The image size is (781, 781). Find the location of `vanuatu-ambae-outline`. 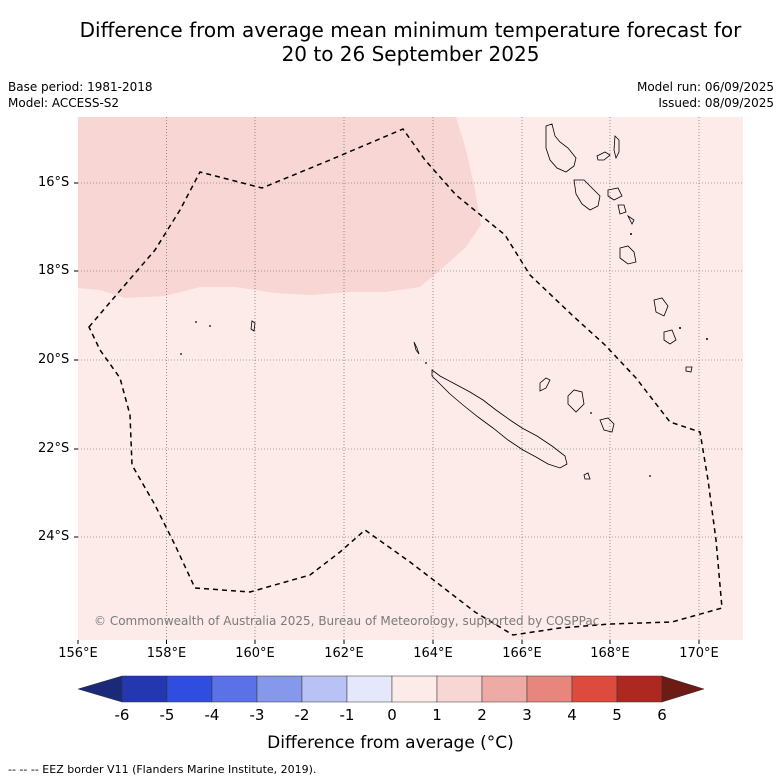

vanuatu-ambae-outline is located at coordinates (603, 156).